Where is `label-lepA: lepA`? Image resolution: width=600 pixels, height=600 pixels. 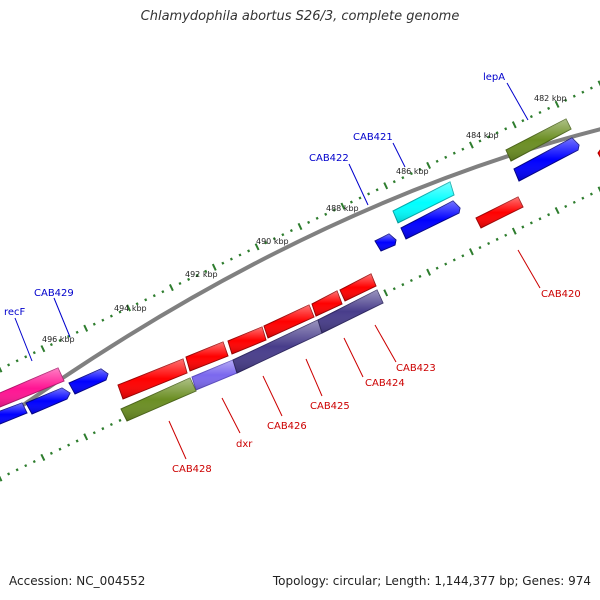 label-lepA: lepA is located at coordinates (494, 77).